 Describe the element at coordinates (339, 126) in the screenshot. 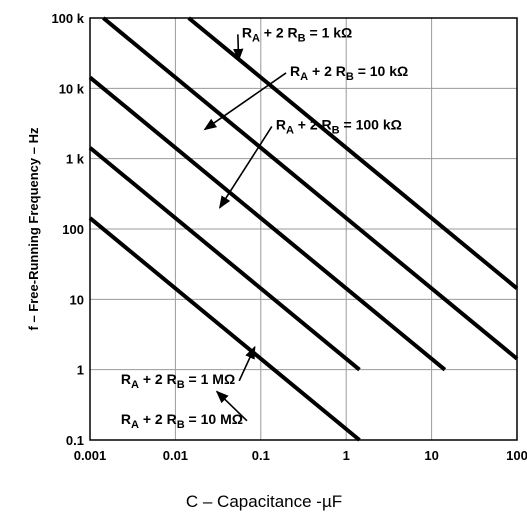

I see `annotation-label-3: RA + 2 RB = 100 kΩ` at that location.